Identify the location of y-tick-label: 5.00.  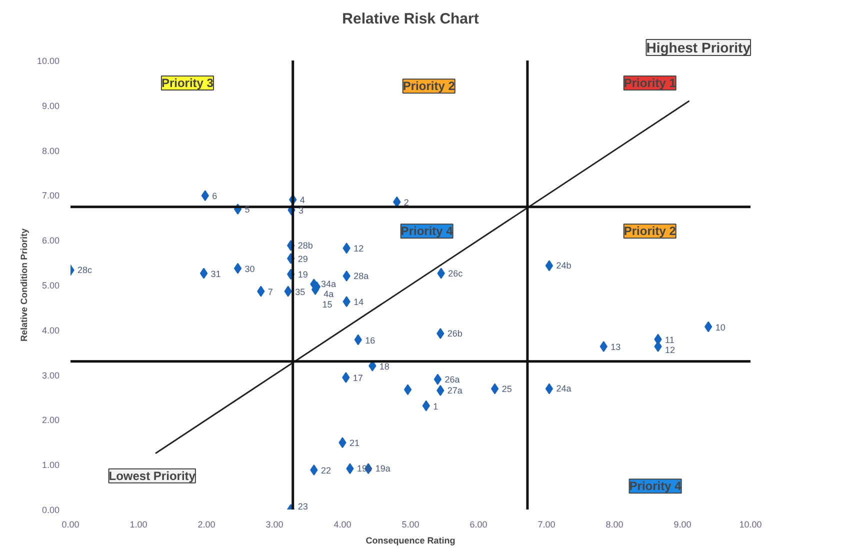
(51, 285).